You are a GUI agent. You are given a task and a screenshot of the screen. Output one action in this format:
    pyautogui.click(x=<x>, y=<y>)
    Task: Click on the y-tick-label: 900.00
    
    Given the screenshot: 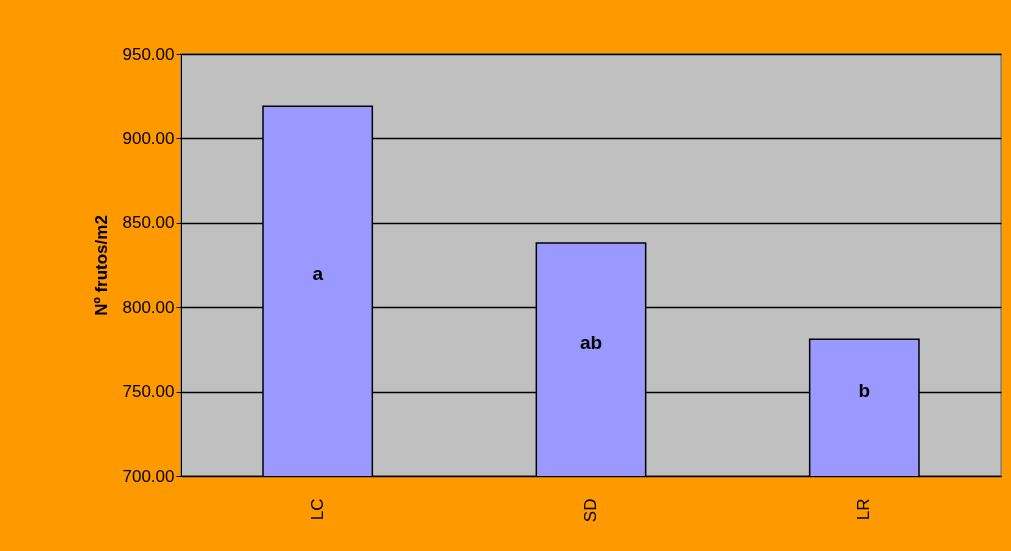 What is the action you would take?
    pyautogui.click(x=148, y=138)
    